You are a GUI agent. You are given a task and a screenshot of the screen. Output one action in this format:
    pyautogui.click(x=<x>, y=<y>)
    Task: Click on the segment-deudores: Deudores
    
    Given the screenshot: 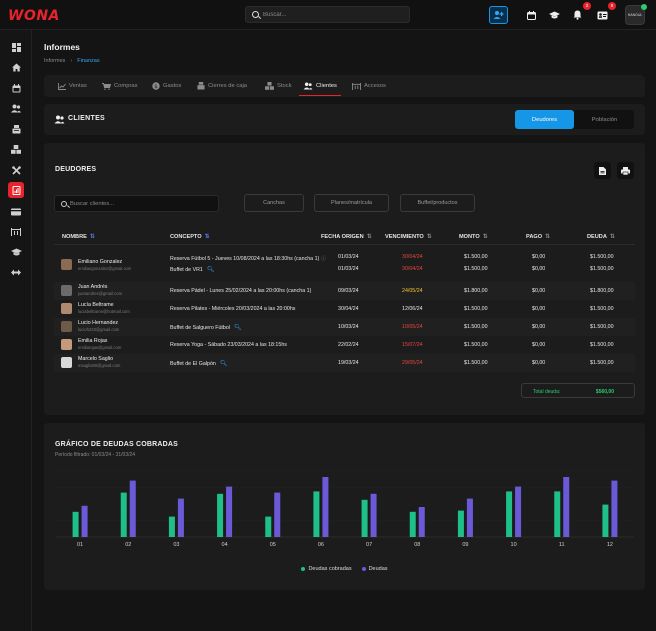 What is the action you would take?
    pyautogui.click(x=544, y=119)
    